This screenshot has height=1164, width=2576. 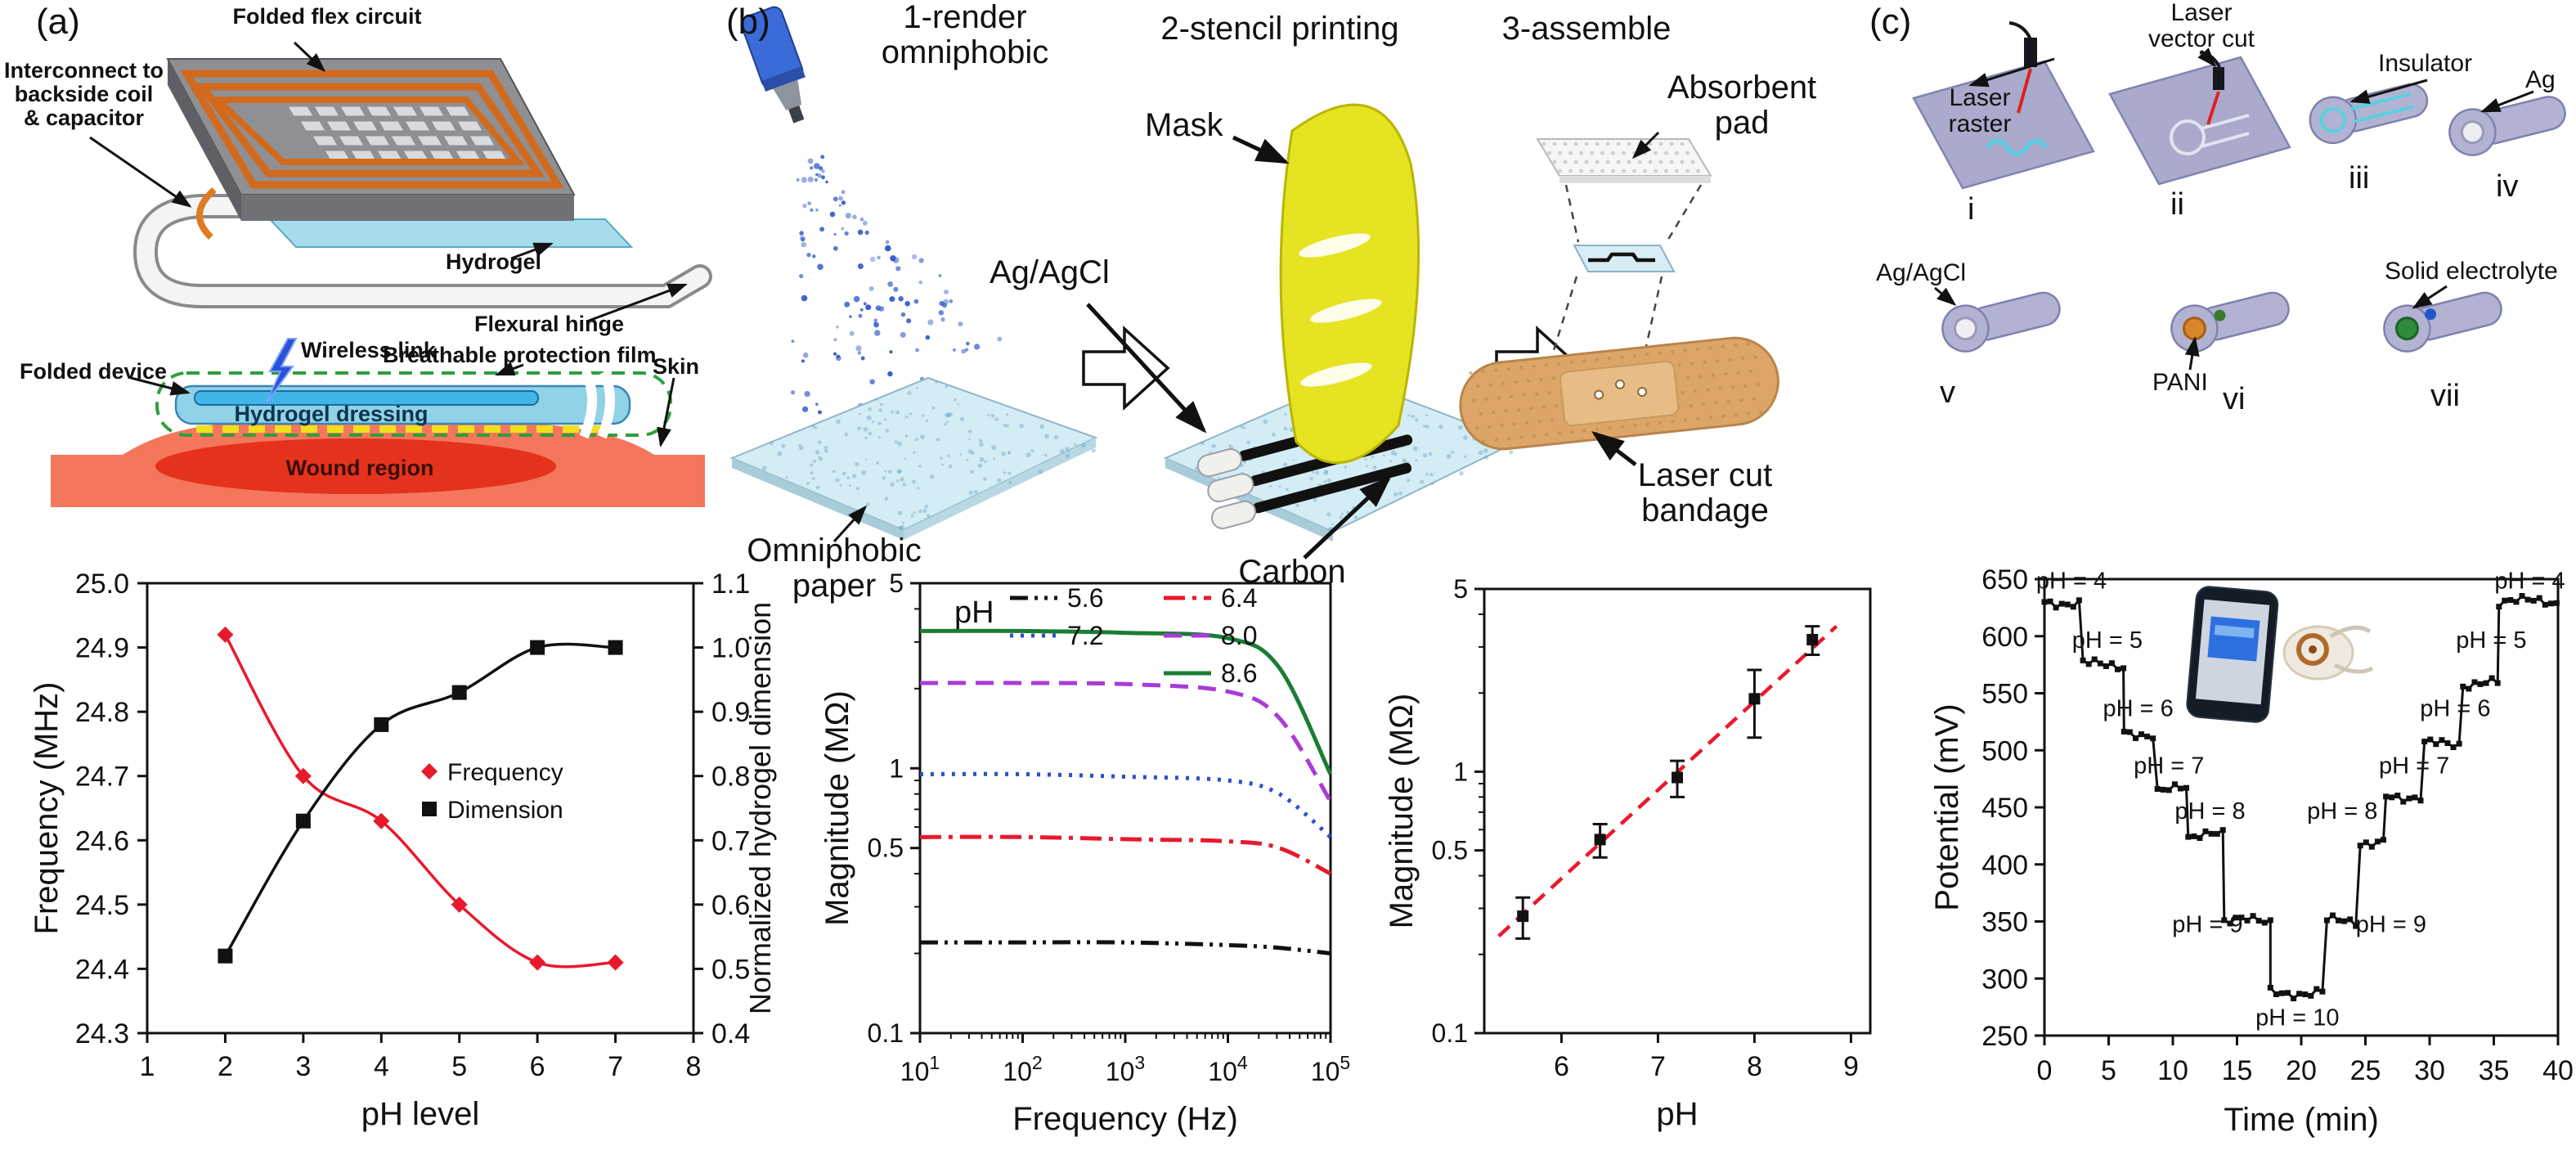 What do you see at coordinates (2302, 1120) in the screenshot?
I see `chart-text: Time (min)` at bounding box center [2302, 1120].